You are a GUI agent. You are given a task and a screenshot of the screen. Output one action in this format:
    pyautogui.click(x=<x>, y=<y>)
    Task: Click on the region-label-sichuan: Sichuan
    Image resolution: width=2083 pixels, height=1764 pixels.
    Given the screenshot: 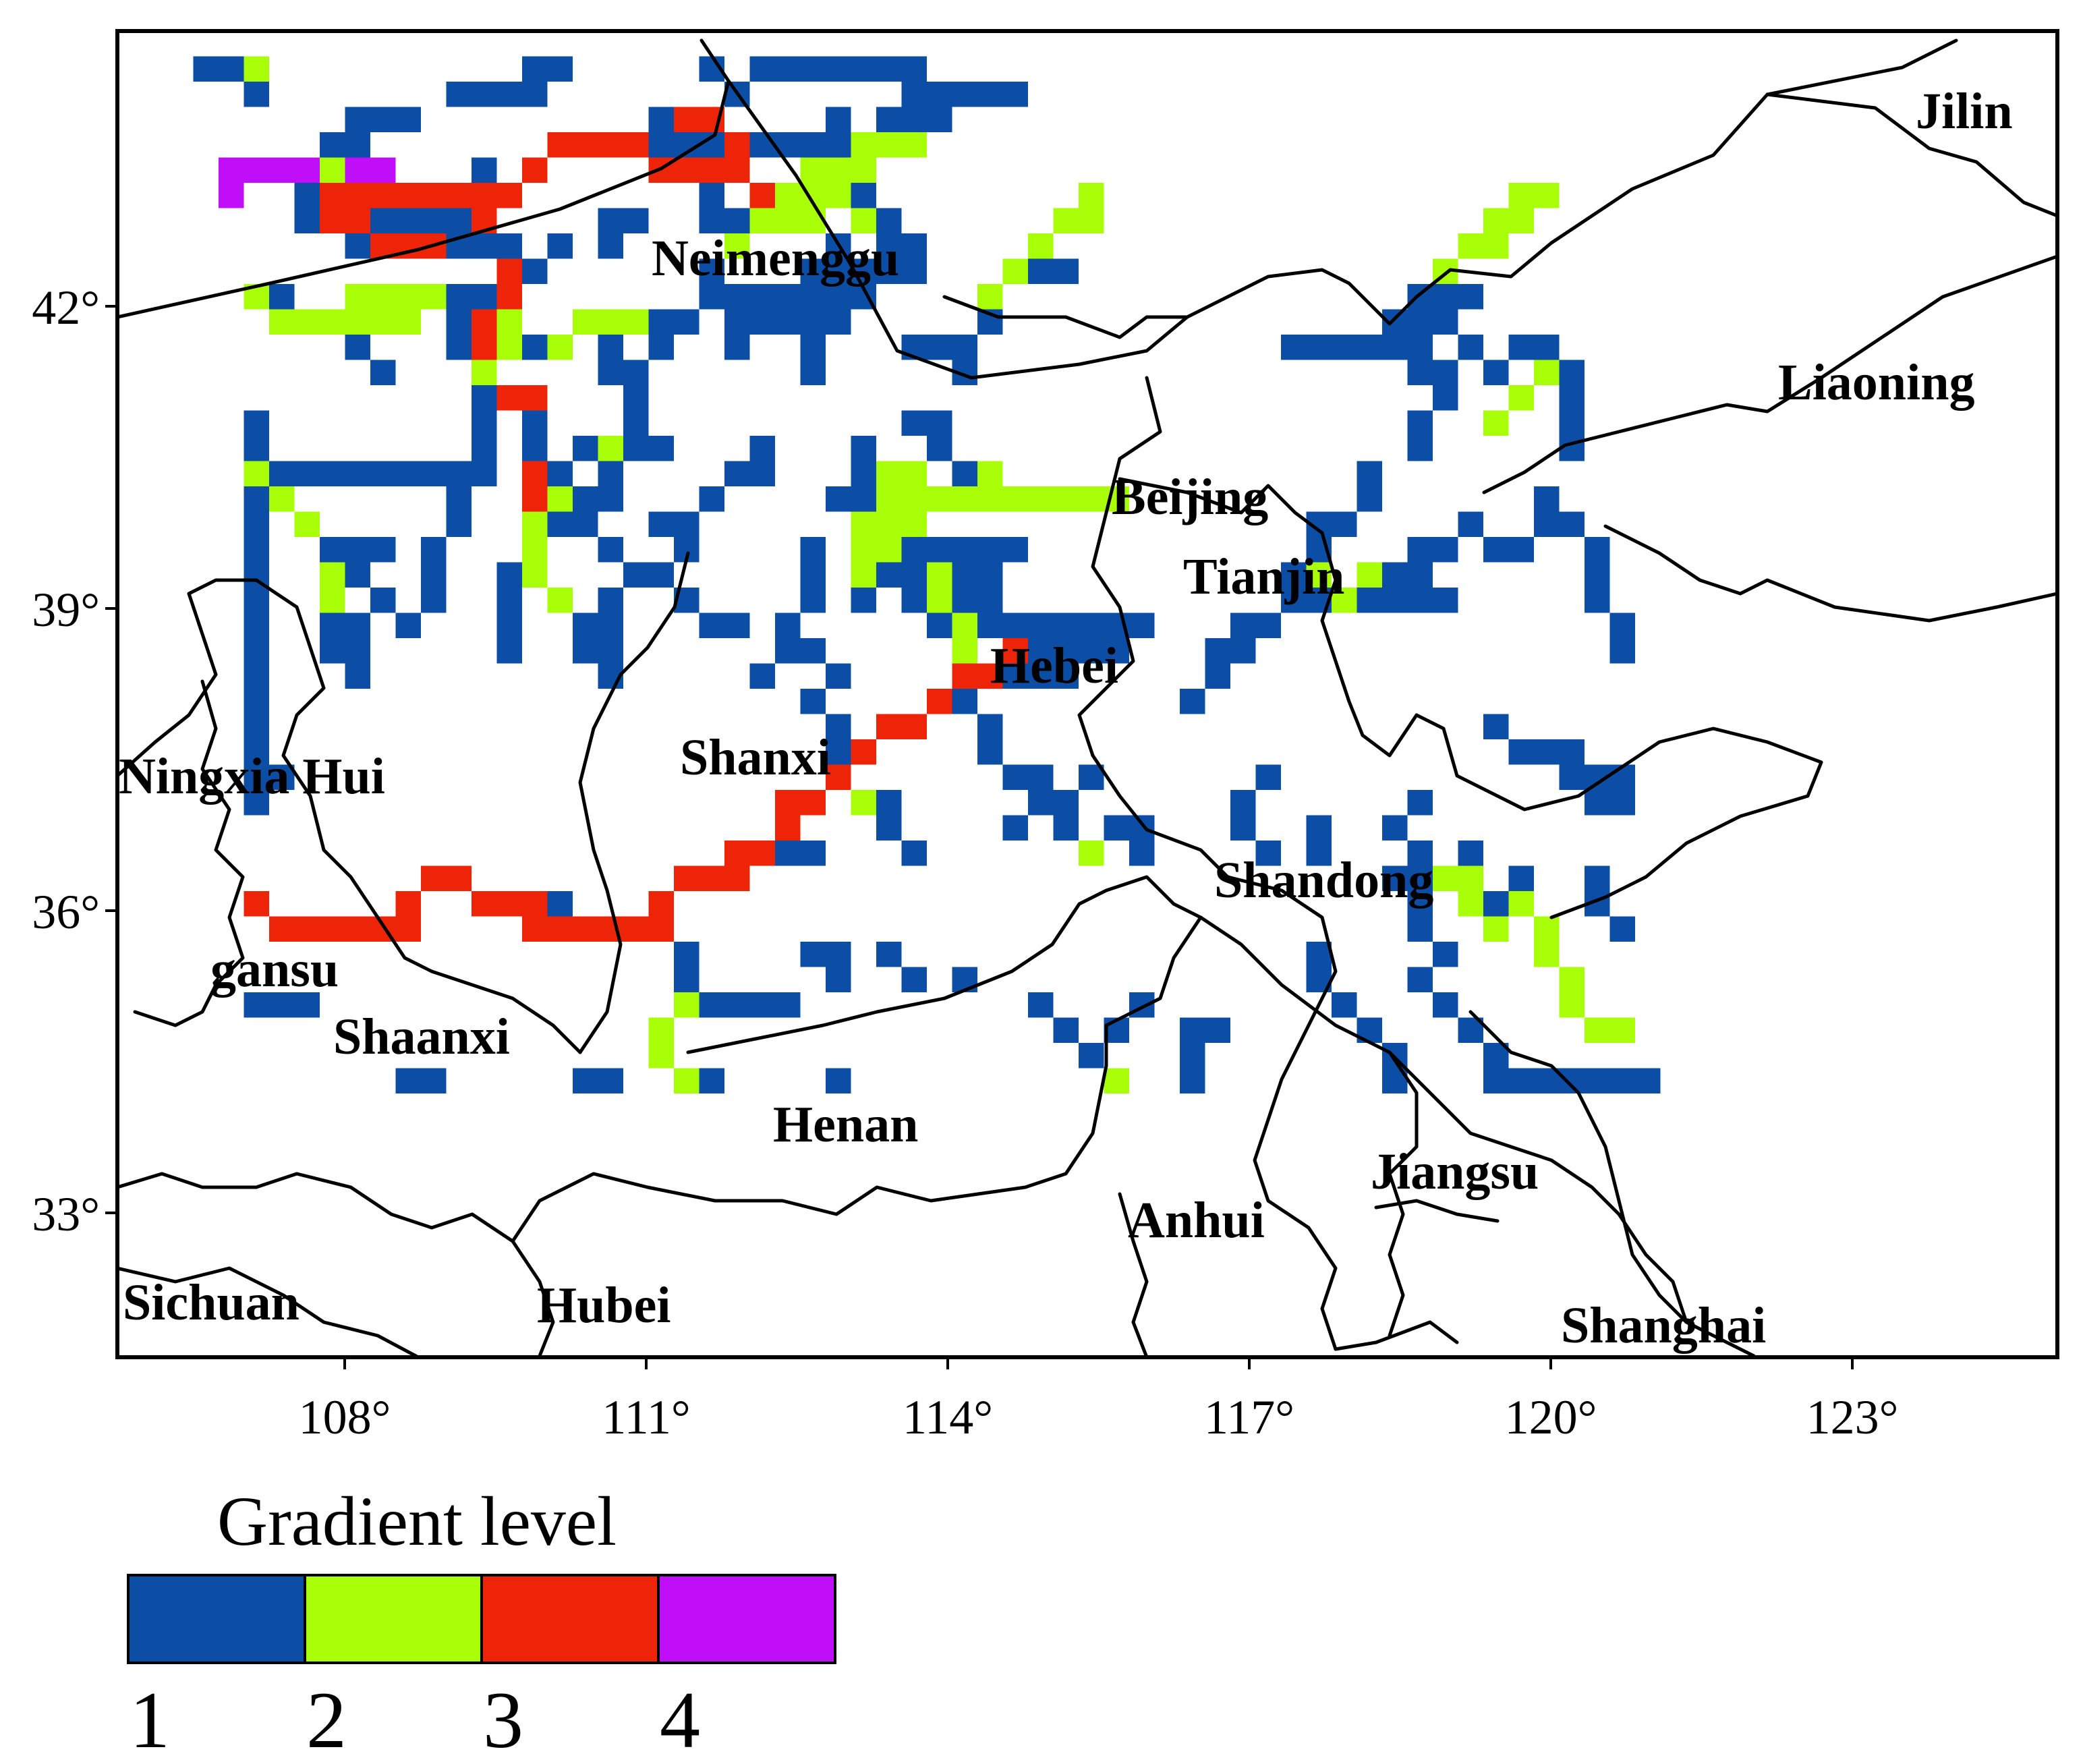 What is the action you would take?
    pyautogui.click(x=211, y=1302)
    